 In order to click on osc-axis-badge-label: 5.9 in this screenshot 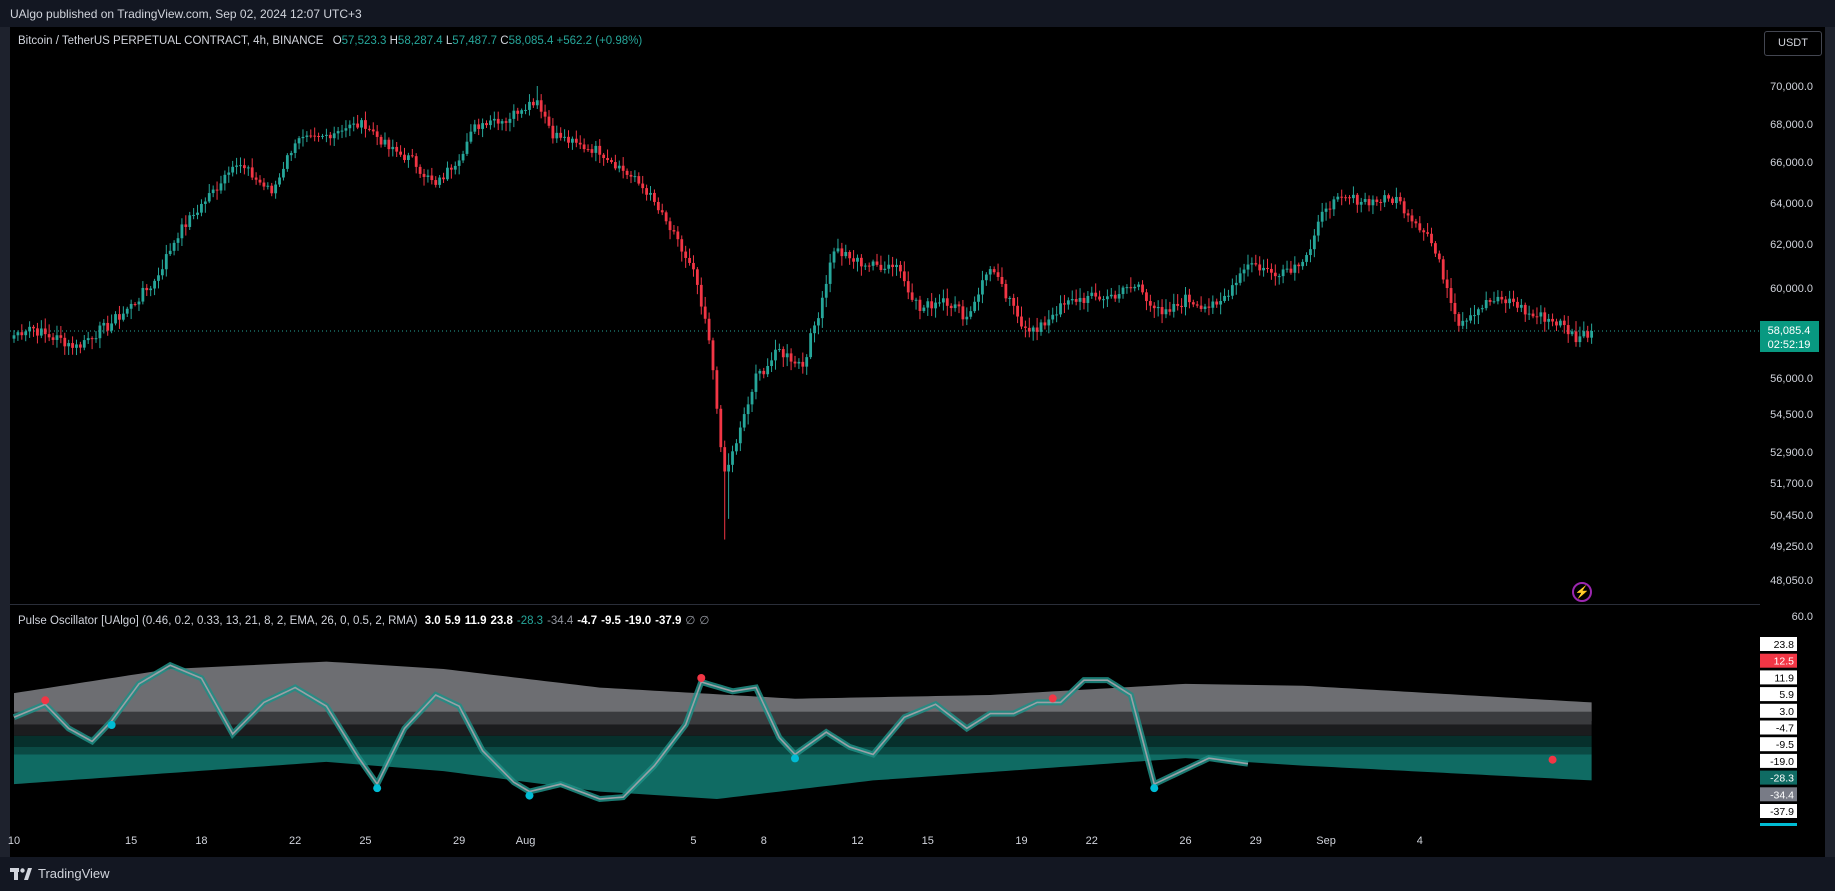, I will do `click(1786, 695)`.